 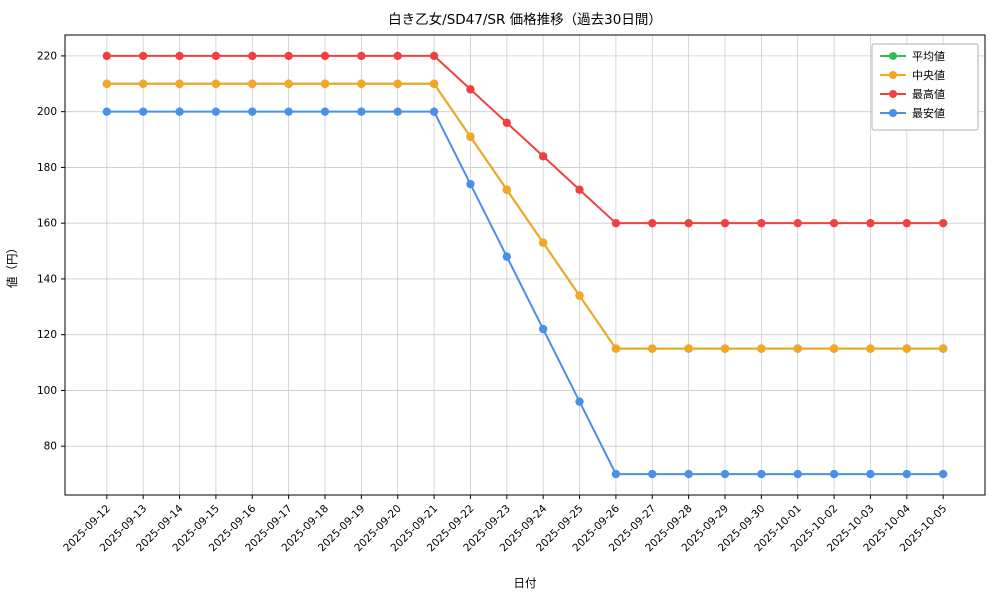 I want to click on y-tick-label: 140, so click(x=47, y=279).